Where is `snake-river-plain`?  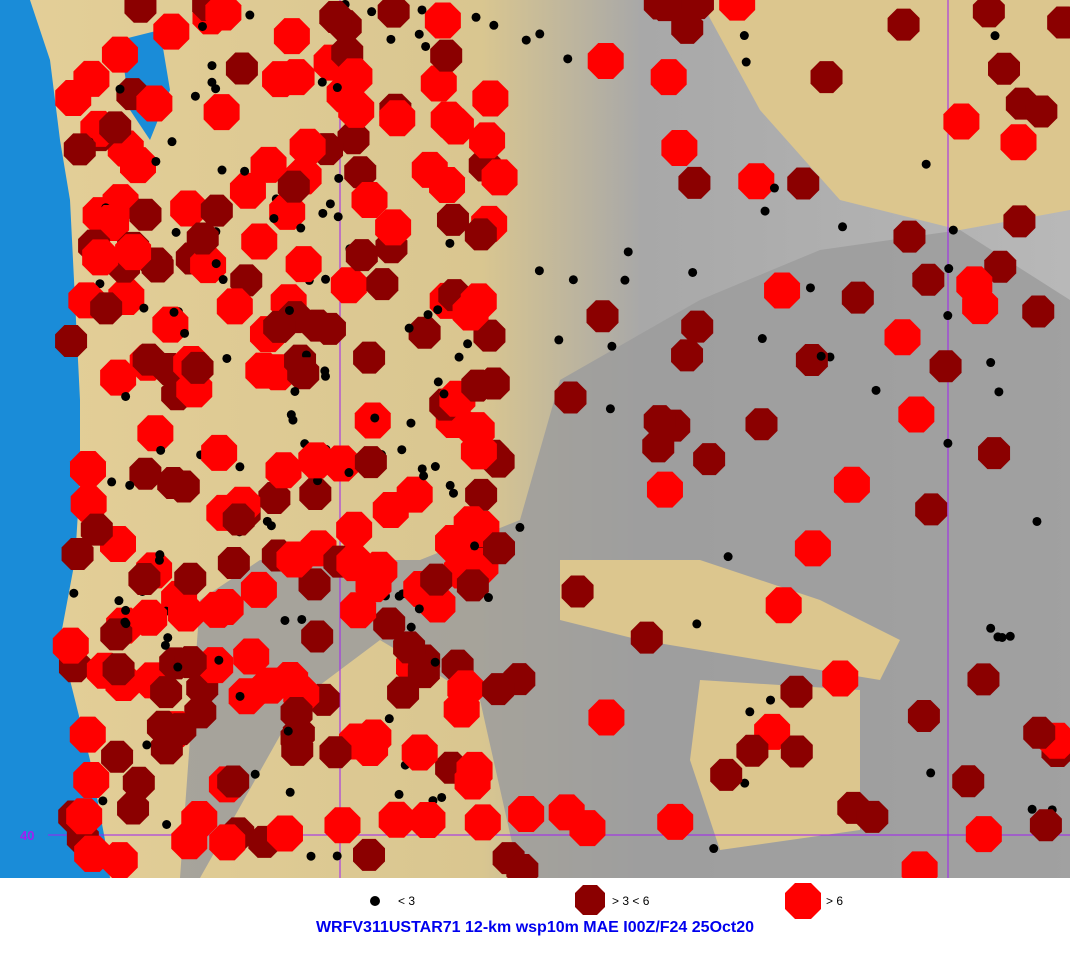
snake-river-plain is located at coordinates (730, 620).